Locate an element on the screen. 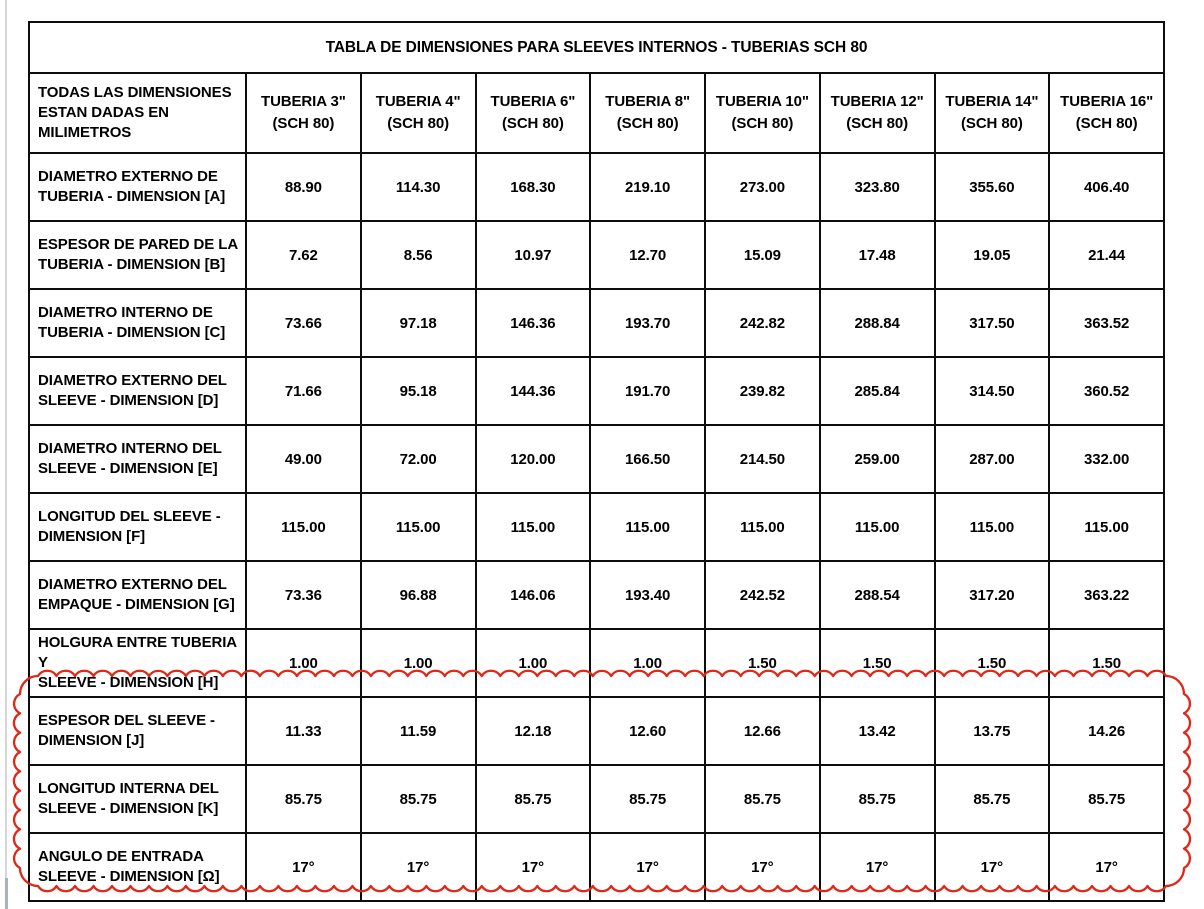 Image resolution: width=1204 pixels, height=909 pixels. value-cell: 259.00 is located at coordinates (877, 459).